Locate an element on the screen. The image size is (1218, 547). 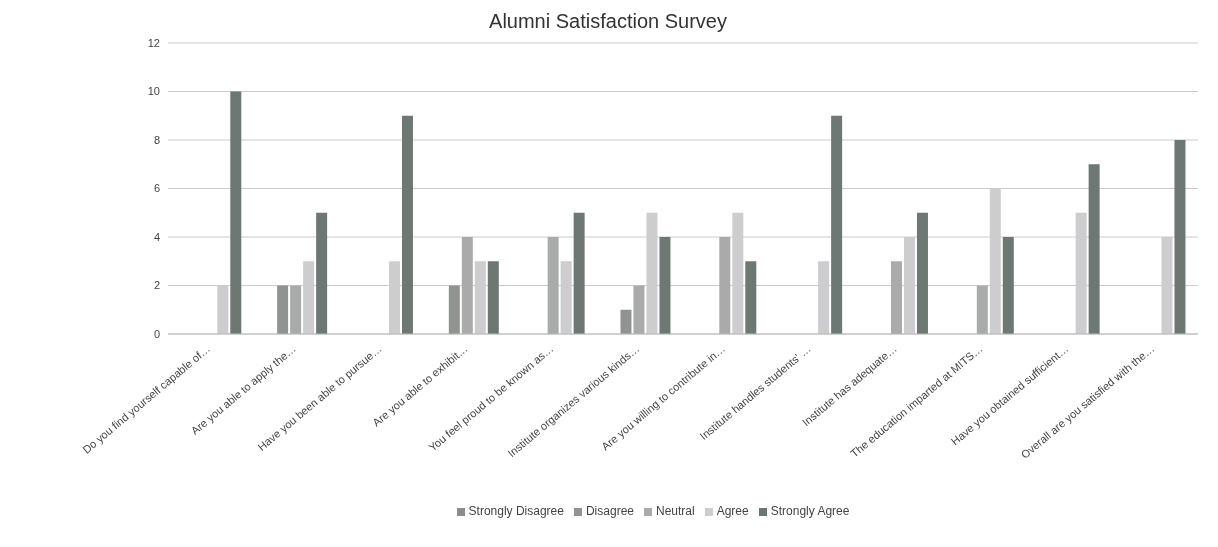
legend-label: Neutral is located at coordinates (675, 511).